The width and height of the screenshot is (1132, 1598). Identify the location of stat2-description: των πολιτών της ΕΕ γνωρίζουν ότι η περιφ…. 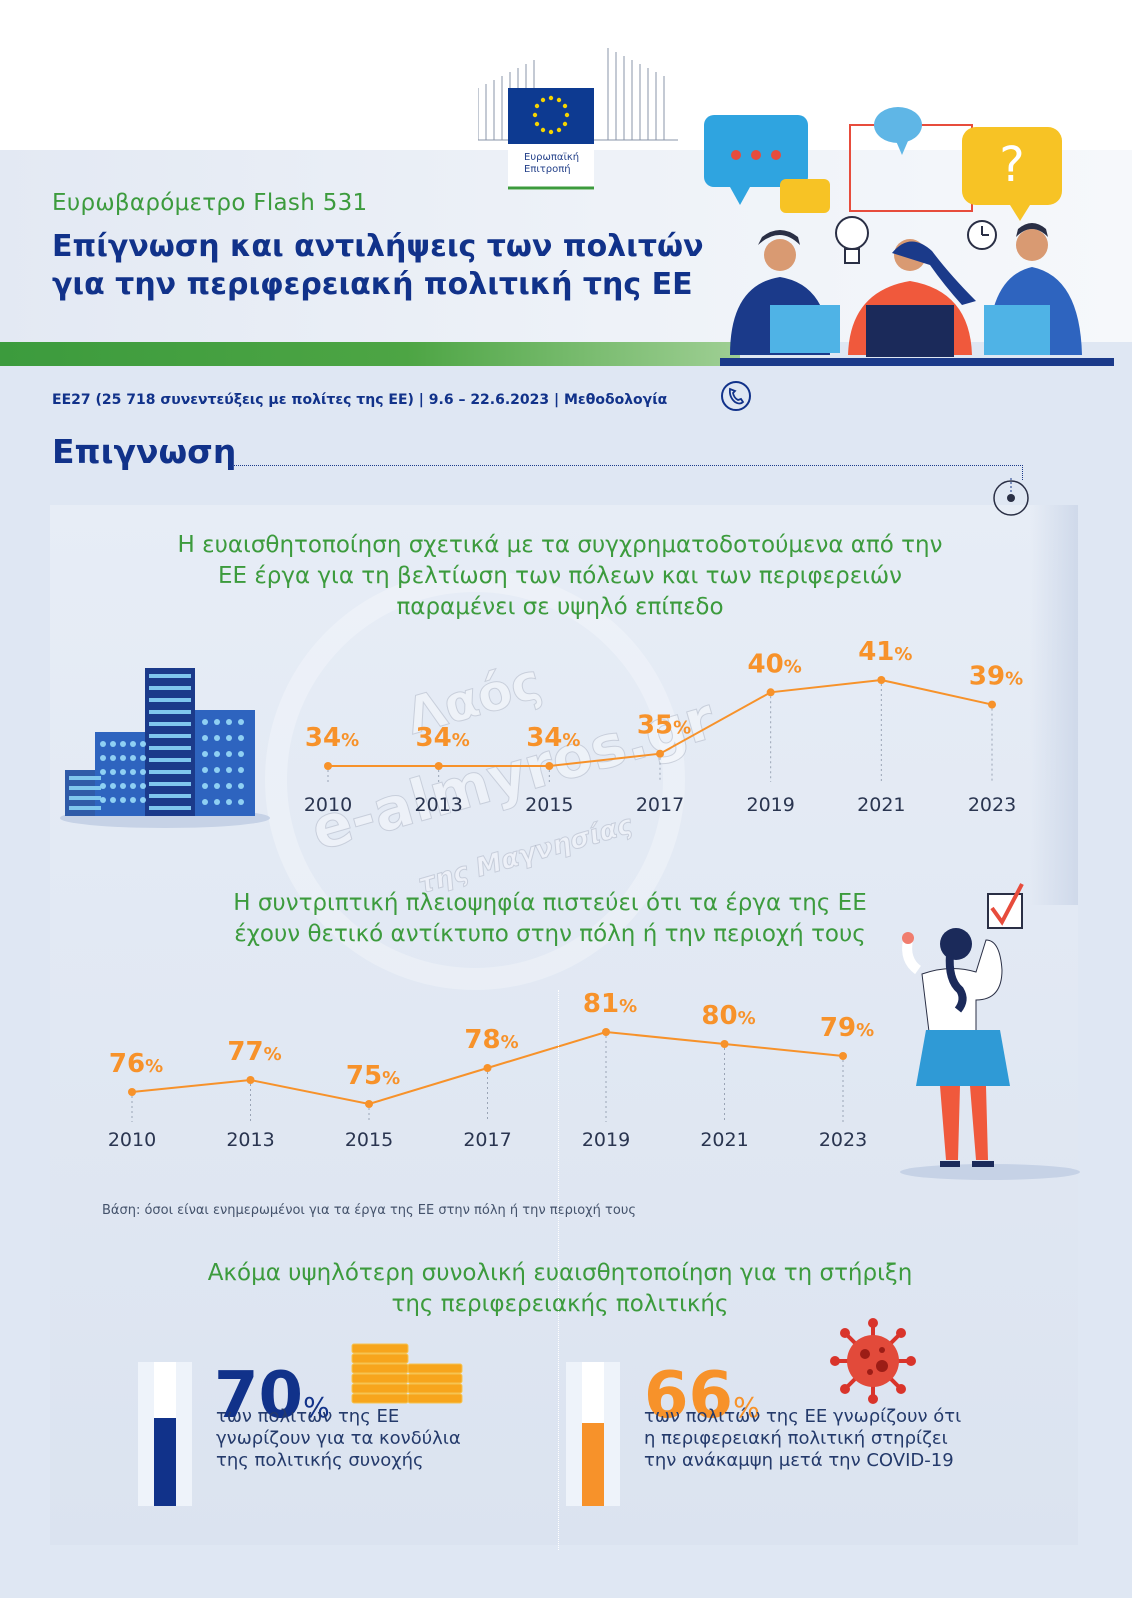
(802, 1439).